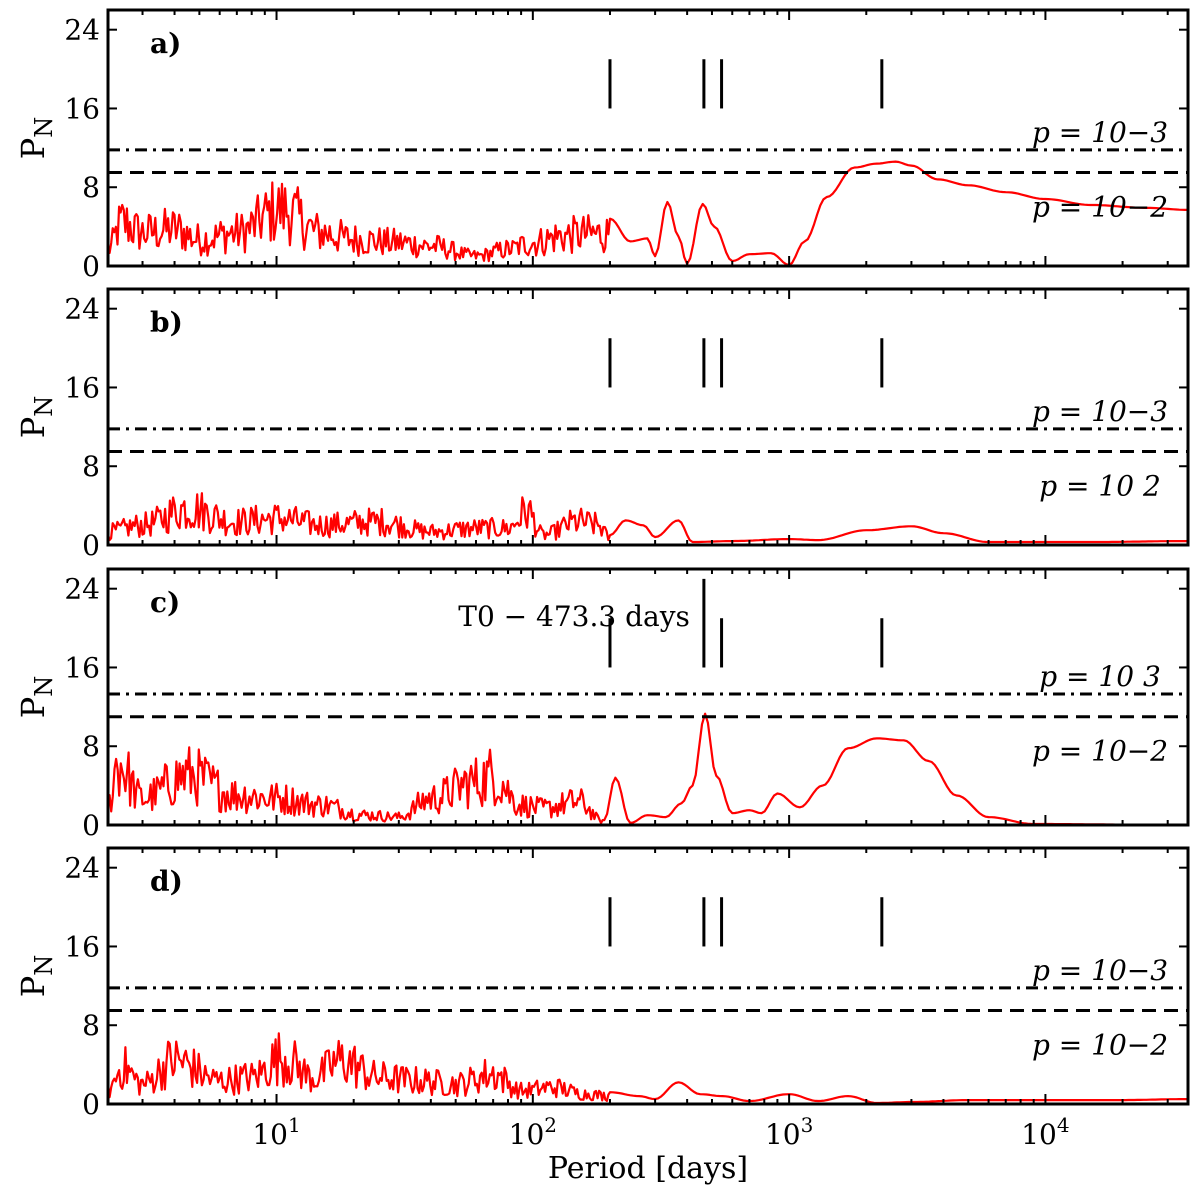 This screenshot has height=1196, width=1200. What do you see at coordinates (1100, 676) in the screenshot?
I see `threshold-label-1e-3: p = 10 3` at bounding box center [1100, 676].